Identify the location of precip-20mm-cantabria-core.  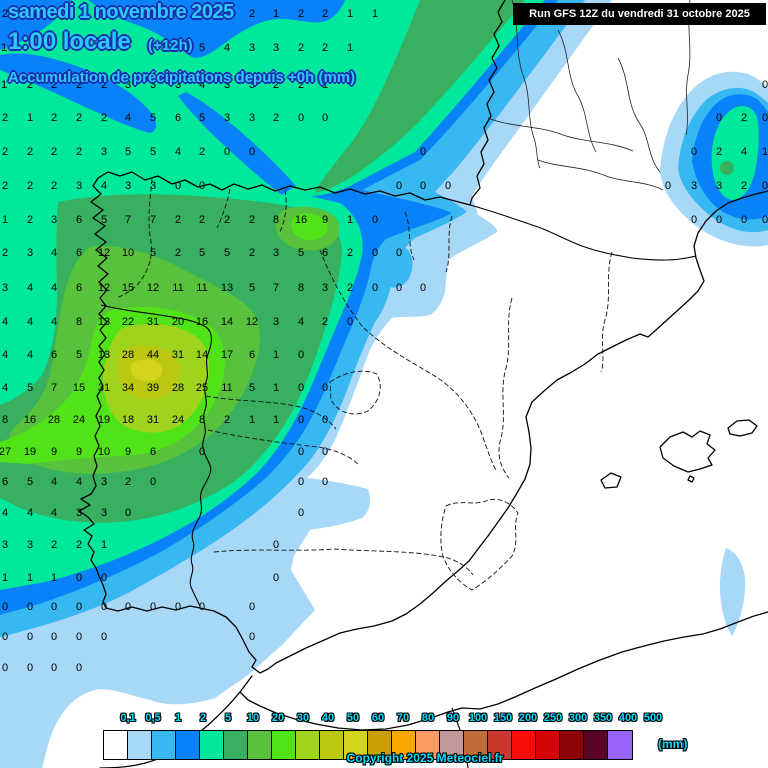
(309, 226).